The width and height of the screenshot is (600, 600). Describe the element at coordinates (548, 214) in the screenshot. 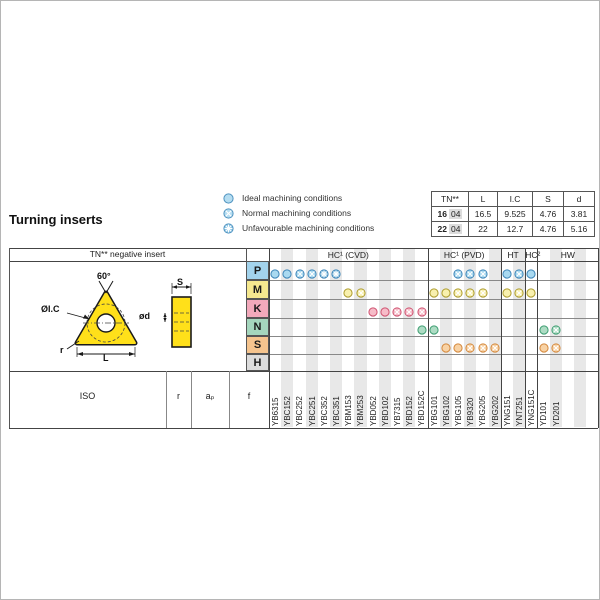

I see `spec-value-cell: 4.76` at that location.